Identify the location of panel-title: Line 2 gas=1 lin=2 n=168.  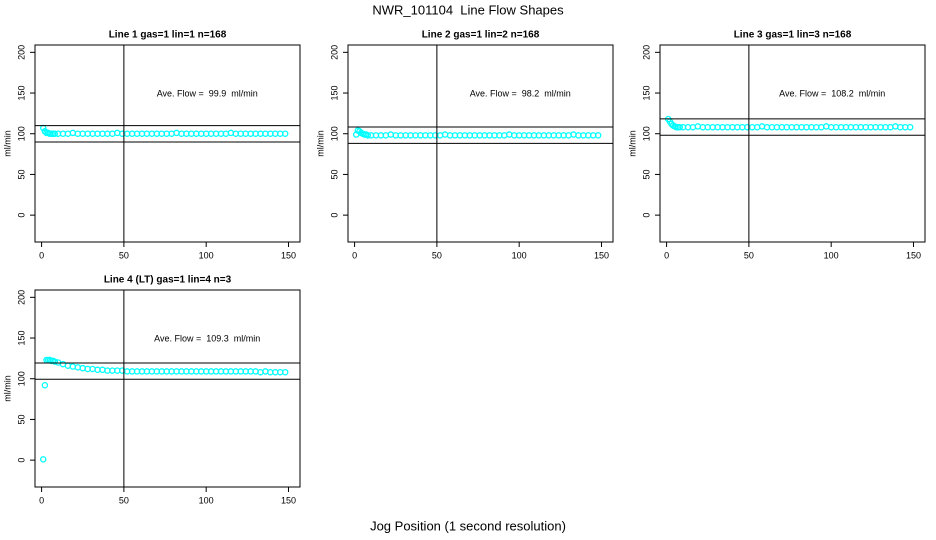
(481, 35).